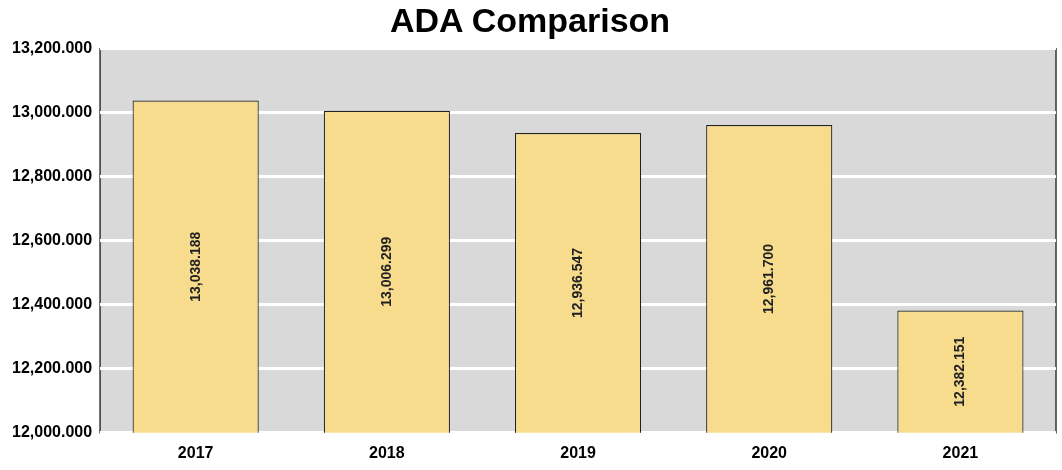 The image size is (1062, 470). What do you see at coordinates (768, 278) in the screenshot?
I see `data-label: 12,961.700` at bounding box center [768, 278].